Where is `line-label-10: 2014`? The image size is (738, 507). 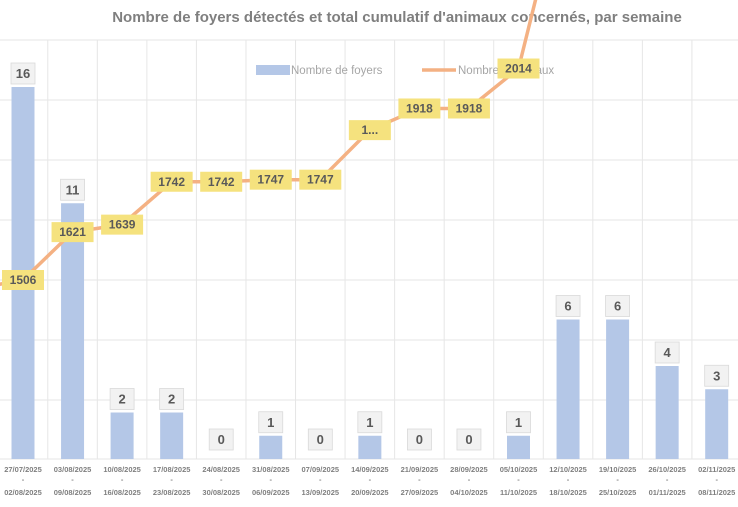
line-label-10: 2014 is located at coordinates (518, 68).